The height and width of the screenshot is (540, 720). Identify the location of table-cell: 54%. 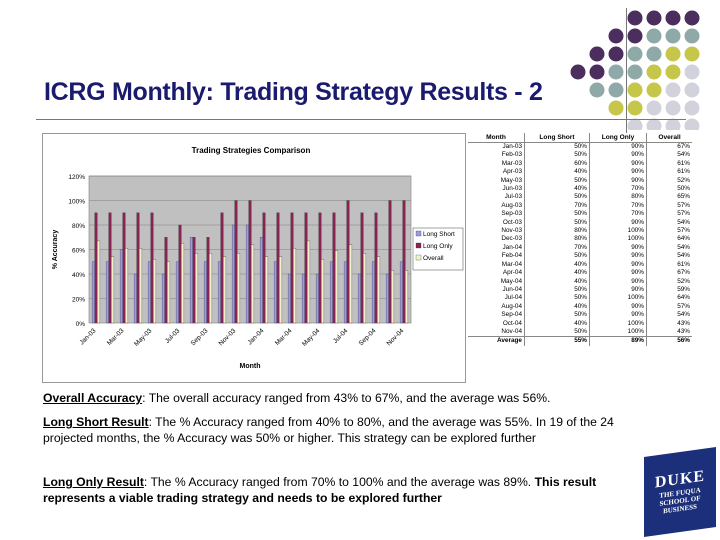
(683, 315).